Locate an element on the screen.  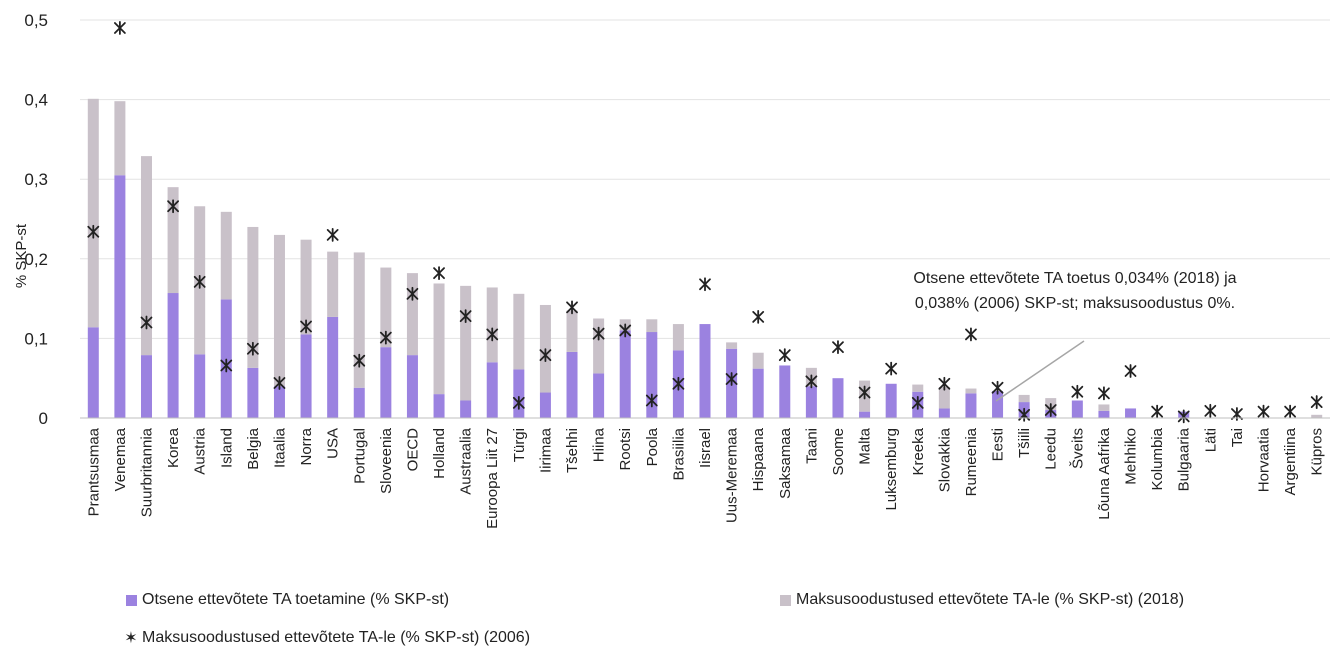
annotation-leader-line is located at coordinates (1040, 371).